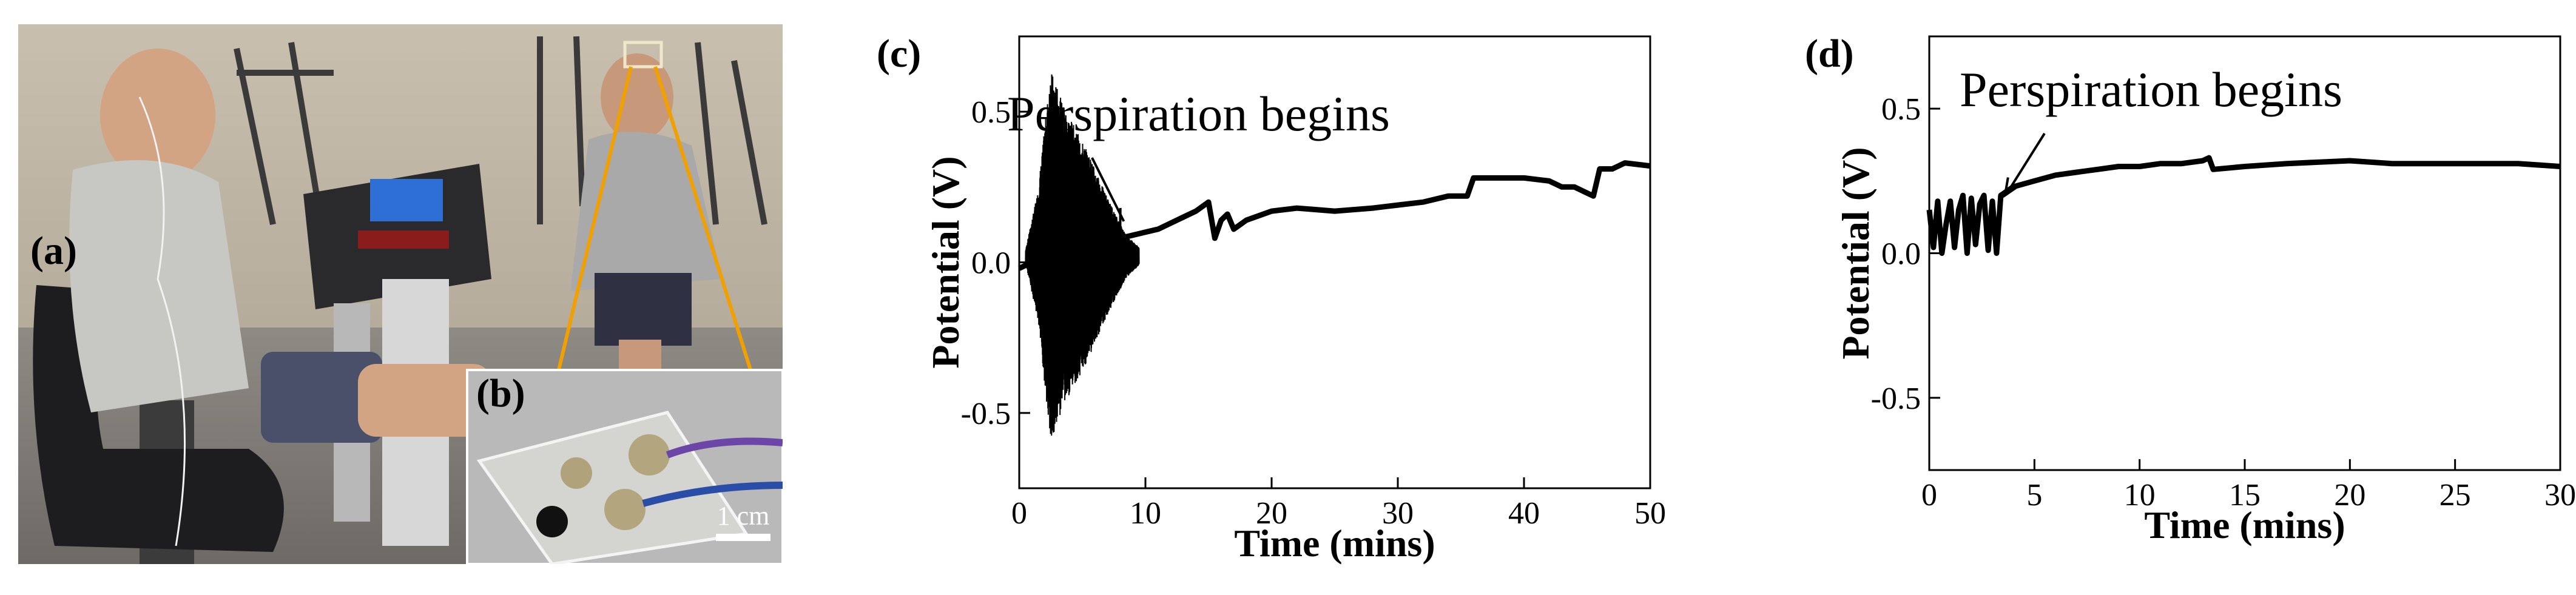 The height and width of the screenshot is (595, 2576). I want to click on electrode-box, so click(643, 55).